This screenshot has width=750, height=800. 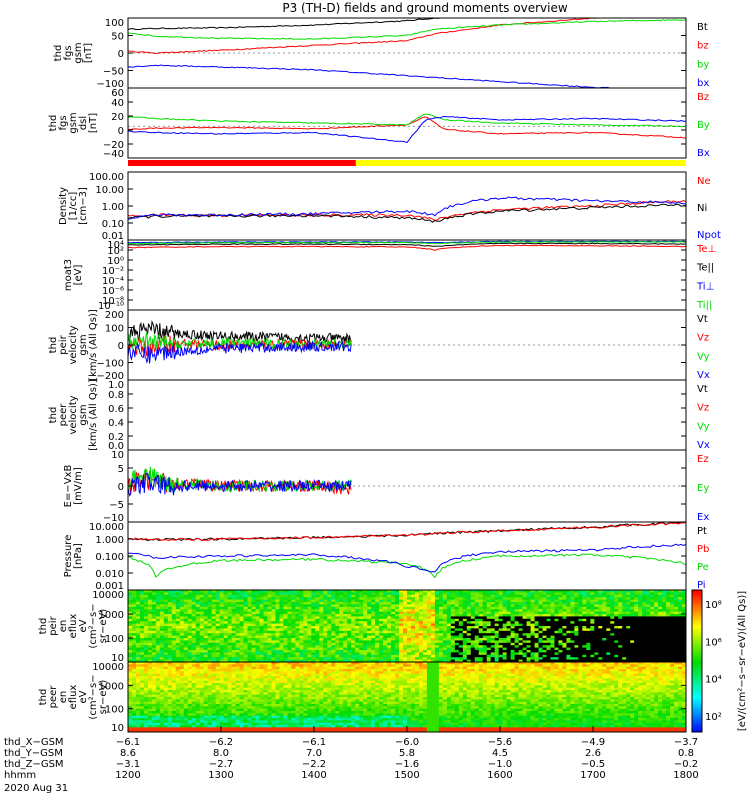 What do you see at coordinates (88, 53) in the screenshot?
I see `y-axis-label-fgs: [nT]` at bounding box center [88, 53].